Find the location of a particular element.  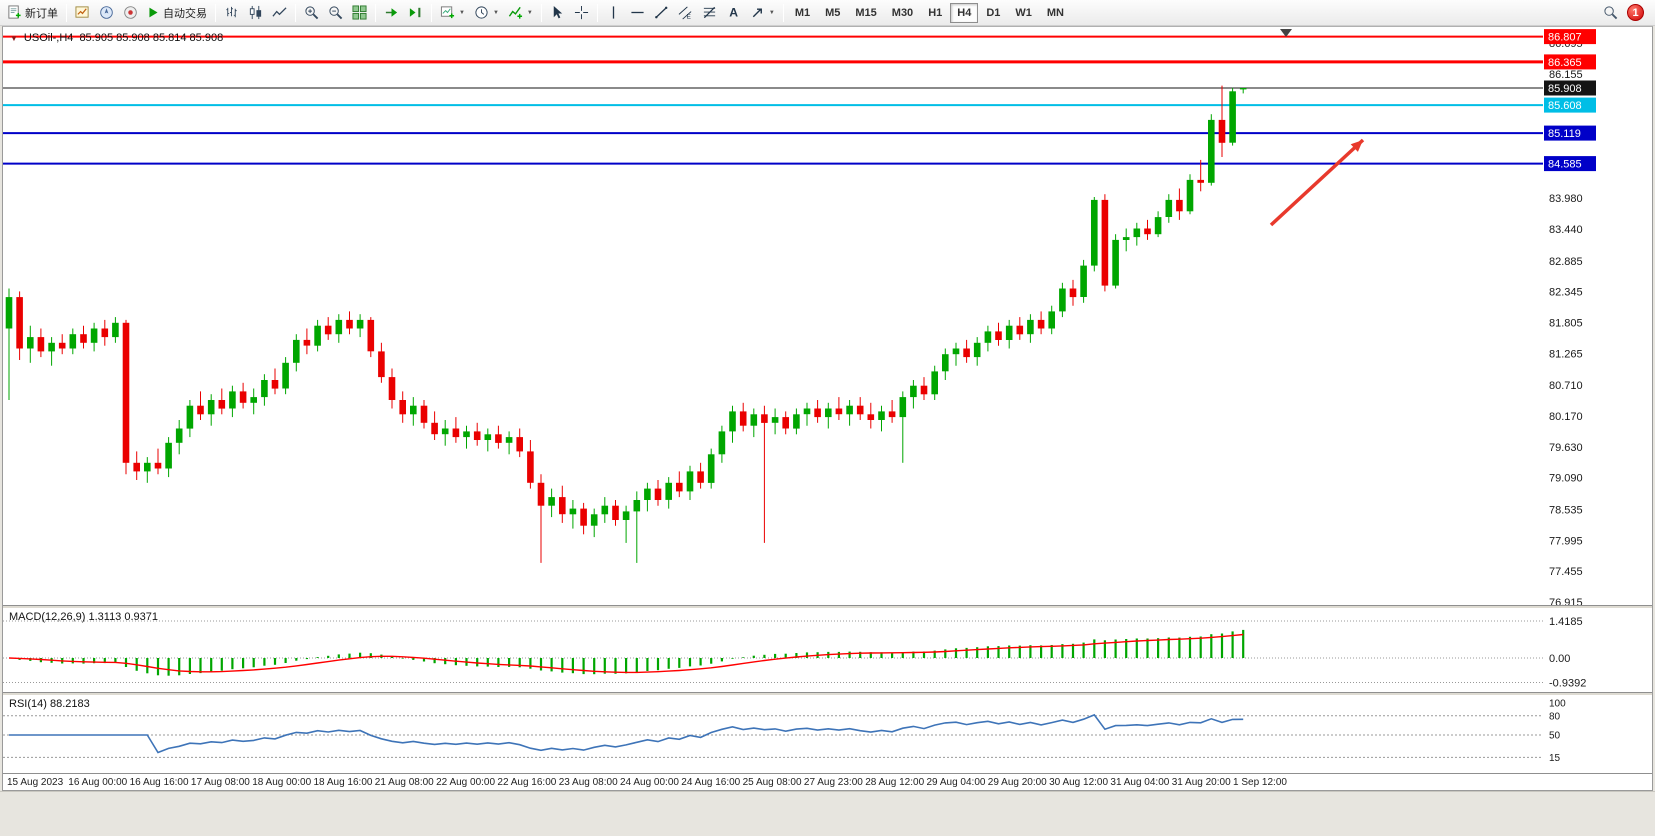

candlestick-icon is located at coordinates (255, 12).